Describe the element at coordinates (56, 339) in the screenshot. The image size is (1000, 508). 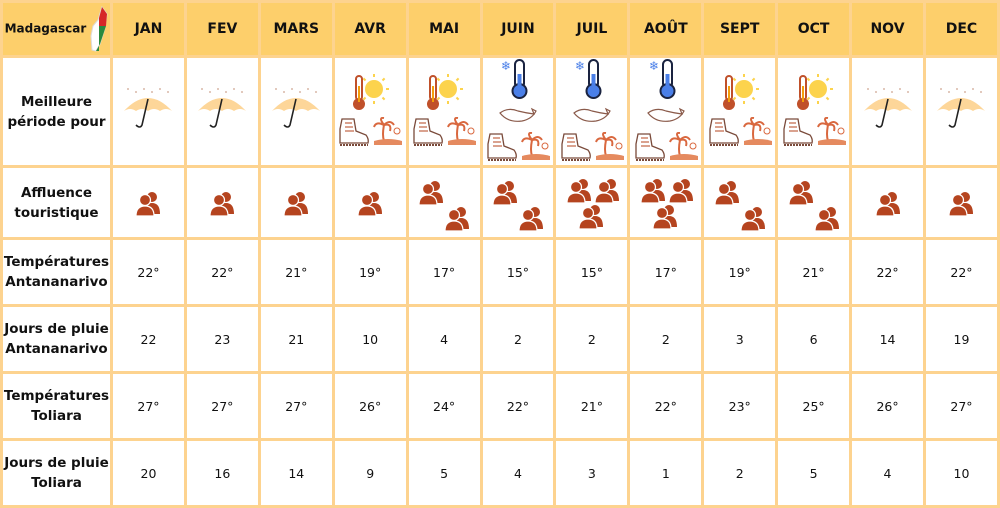
I see `row-label: Jours de pluie Antananarivo` at that location.